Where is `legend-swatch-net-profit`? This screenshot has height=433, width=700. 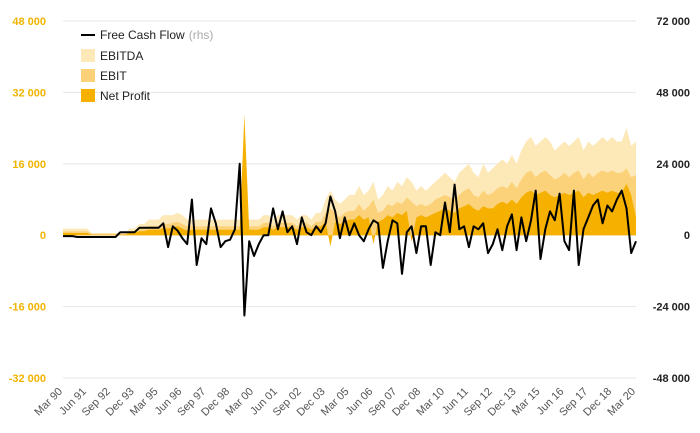
legend-swatch-net-profit is located at coordinates (88, 95).